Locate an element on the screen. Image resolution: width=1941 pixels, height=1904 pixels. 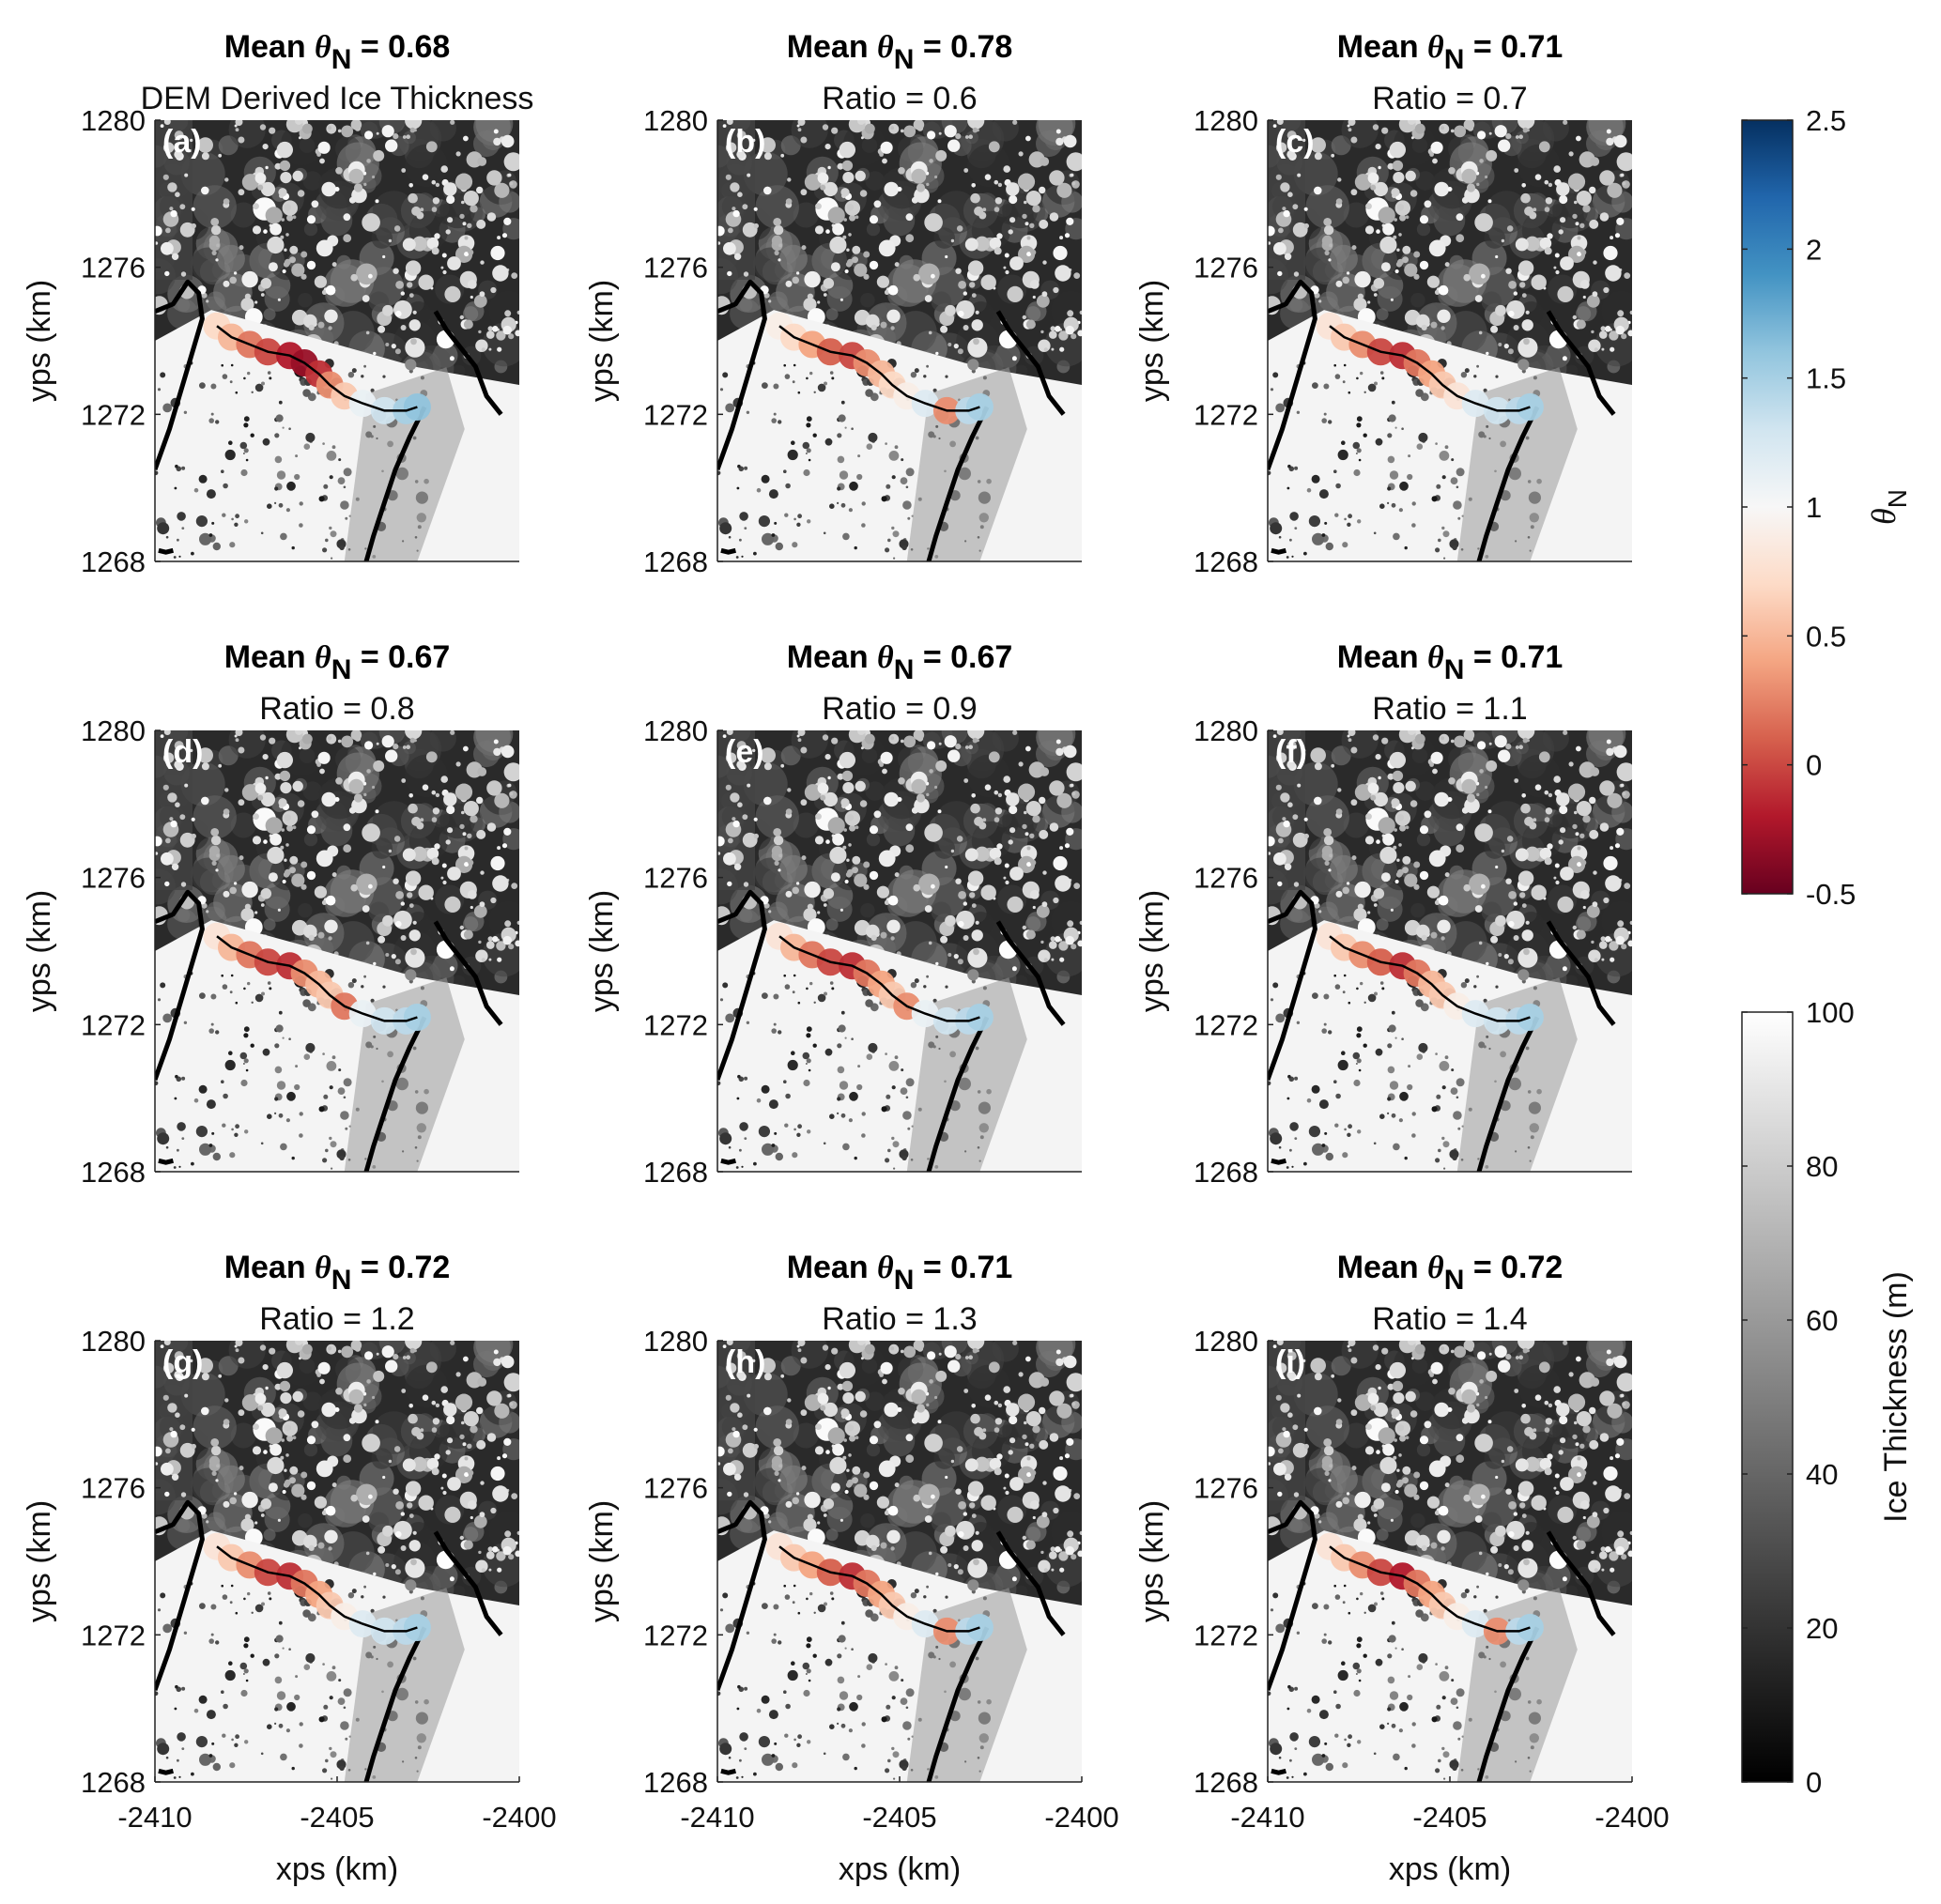
panel-label: (c) is located at coordinates (1295, 142).